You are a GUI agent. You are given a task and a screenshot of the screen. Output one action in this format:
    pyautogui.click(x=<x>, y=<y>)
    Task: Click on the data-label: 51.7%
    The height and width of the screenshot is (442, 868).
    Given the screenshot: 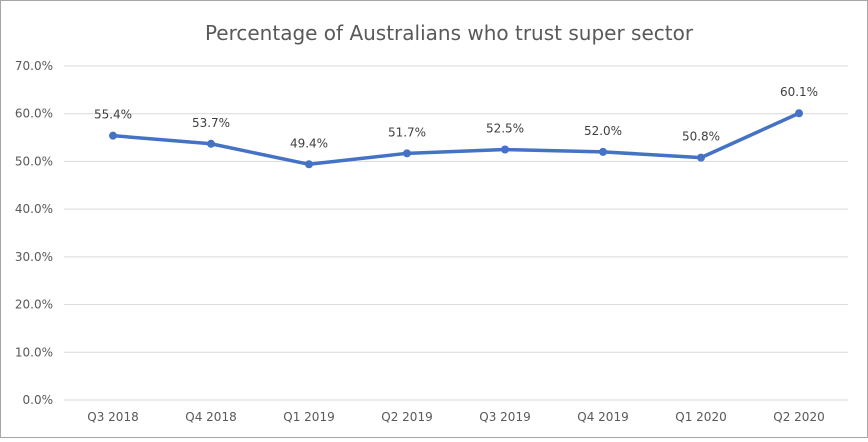 What is the action you would take?
    pyautogui.click(x=407, y=132)
    